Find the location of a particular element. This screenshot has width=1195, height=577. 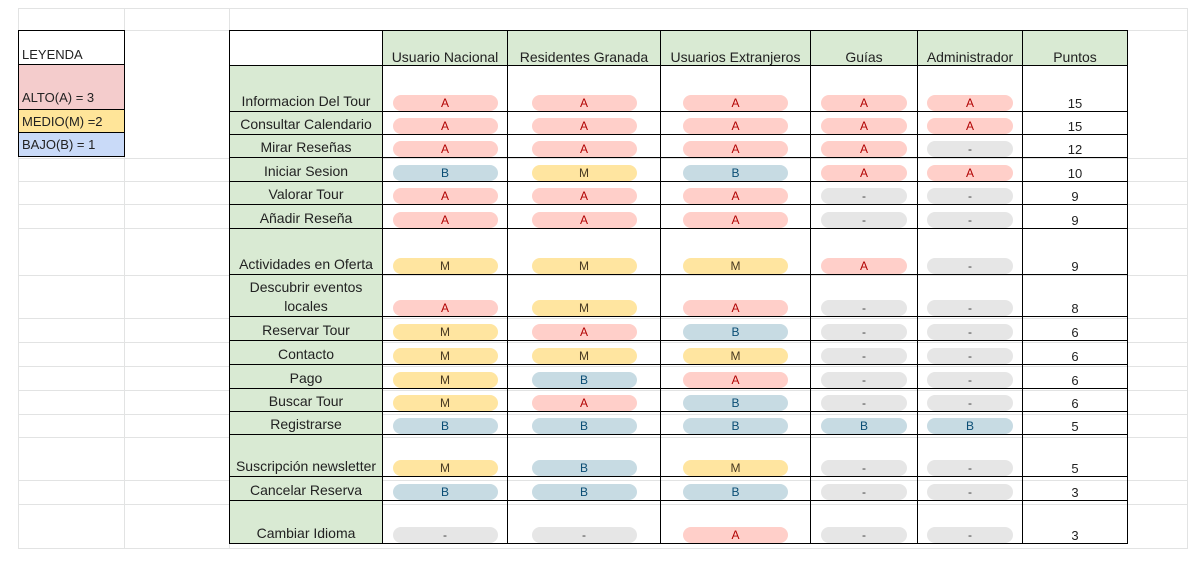

header-cell: Guías is located at coordinates (864, 48).